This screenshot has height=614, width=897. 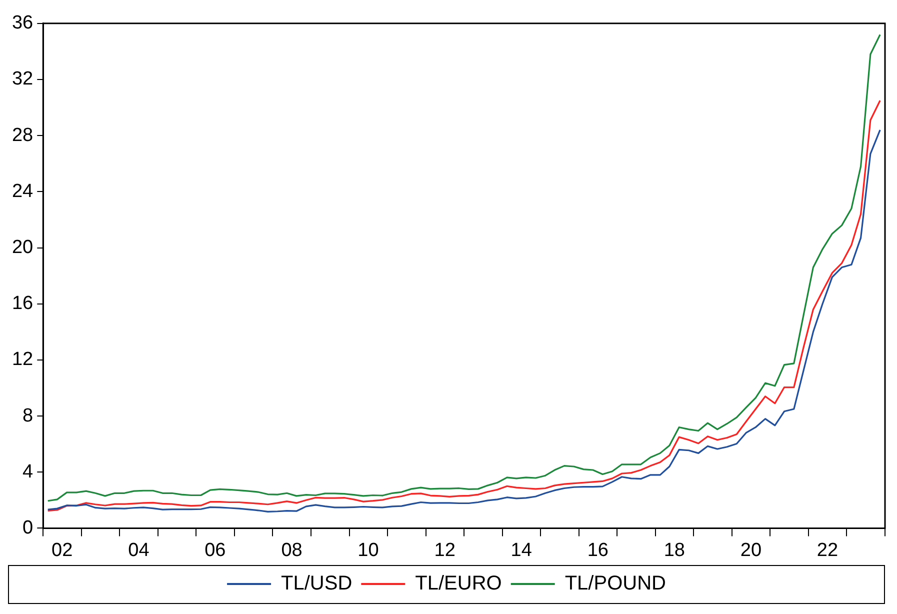 What do you see at coordinates (28, 527) in the screenshot?
I see `y-tick-label: 0` at bounding box center [28, 527].